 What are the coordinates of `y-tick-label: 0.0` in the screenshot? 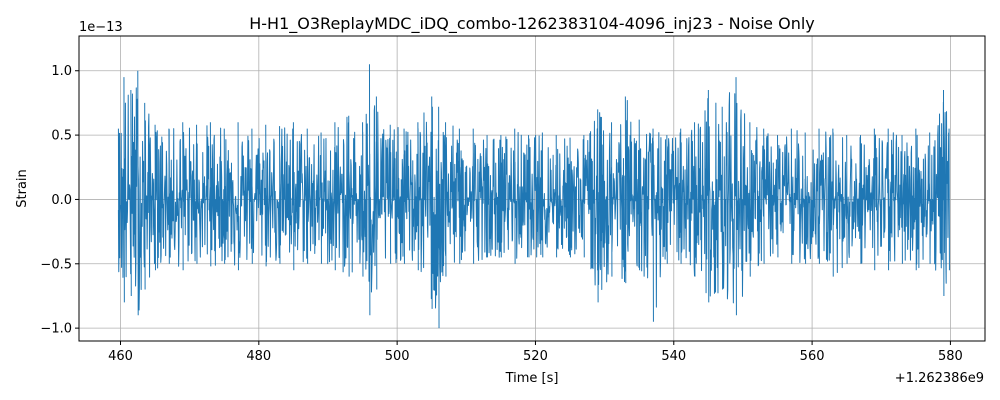 It's located at (61, 200).